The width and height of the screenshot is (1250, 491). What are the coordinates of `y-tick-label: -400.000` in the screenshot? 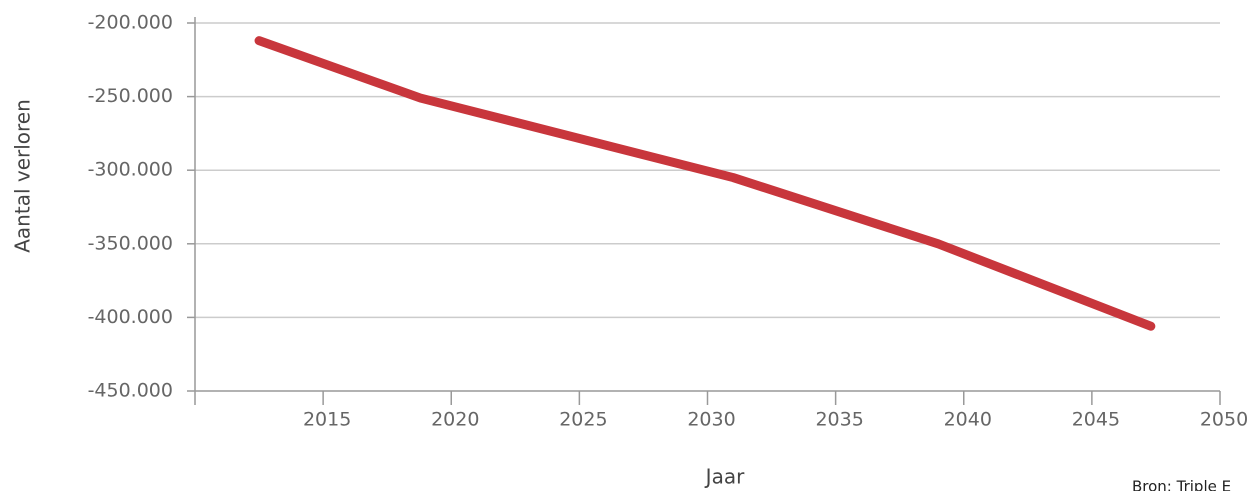 It's located at (130, 317).